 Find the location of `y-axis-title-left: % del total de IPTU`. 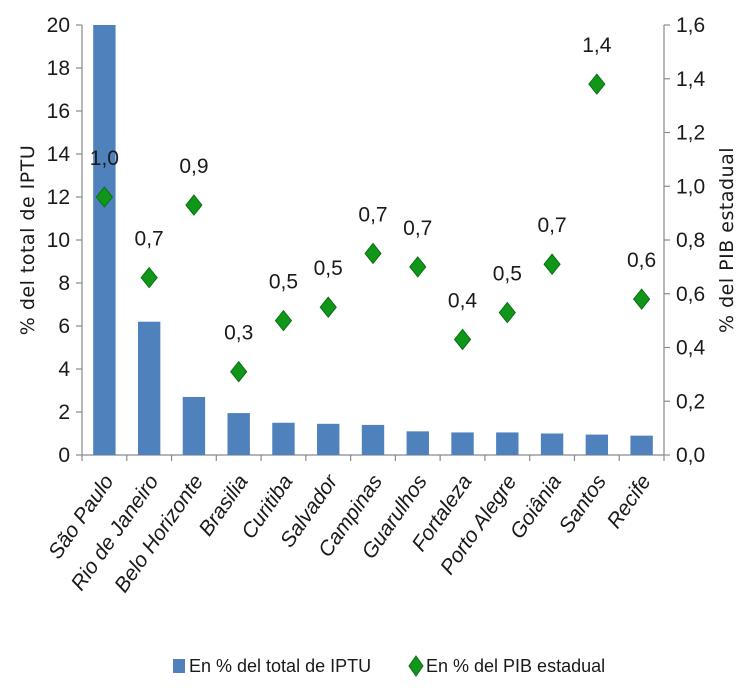

y-axis-title-left: % del total de IPTU is located at coordinates (28, 240).